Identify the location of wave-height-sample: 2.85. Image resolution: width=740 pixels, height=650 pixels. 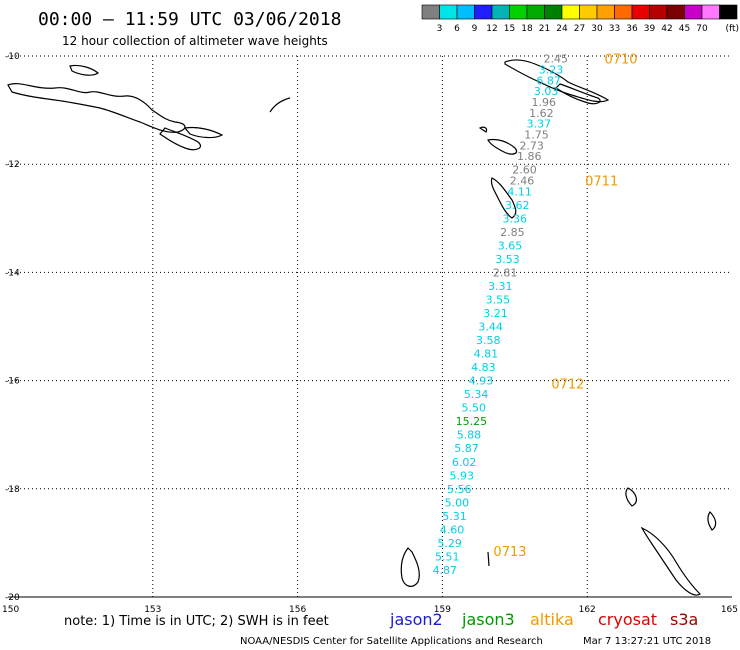
(512, 232).